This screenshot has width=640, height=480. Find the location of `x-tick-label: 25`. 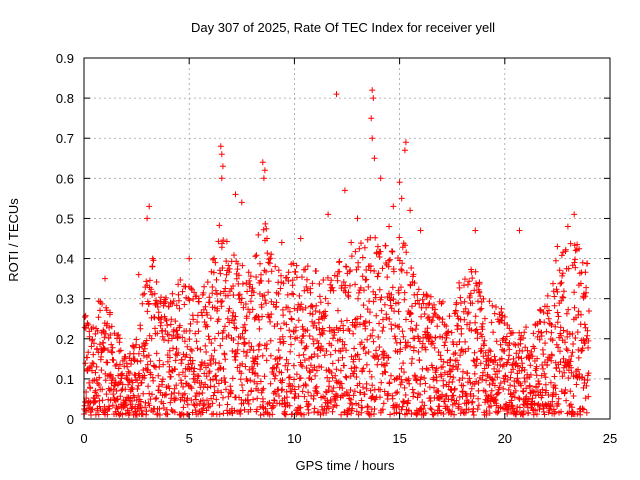

x-tick-label: 25 is located at coordinates (610, 438).